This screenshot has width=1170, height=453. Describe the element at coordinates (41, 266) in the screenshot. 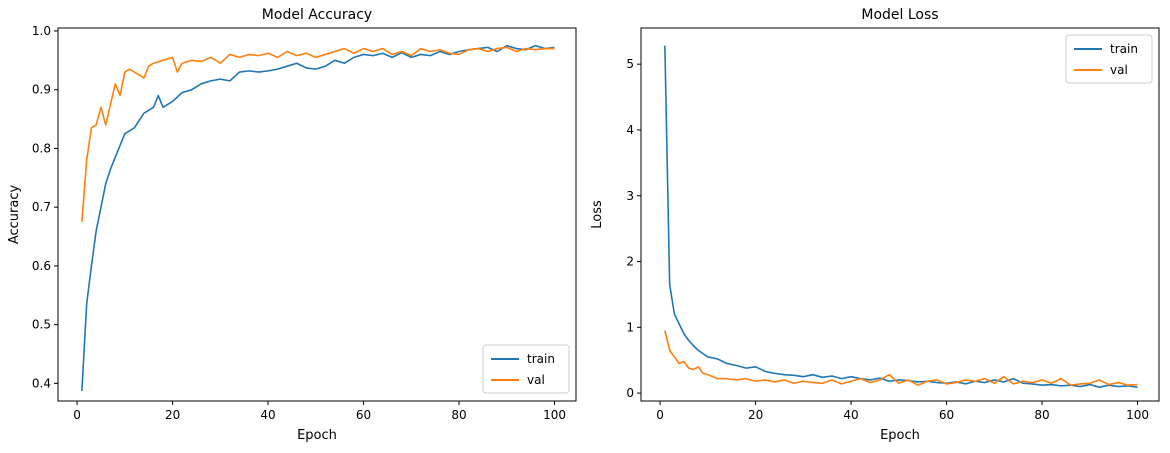

I see `y-tick-label: 0.6` at that location.